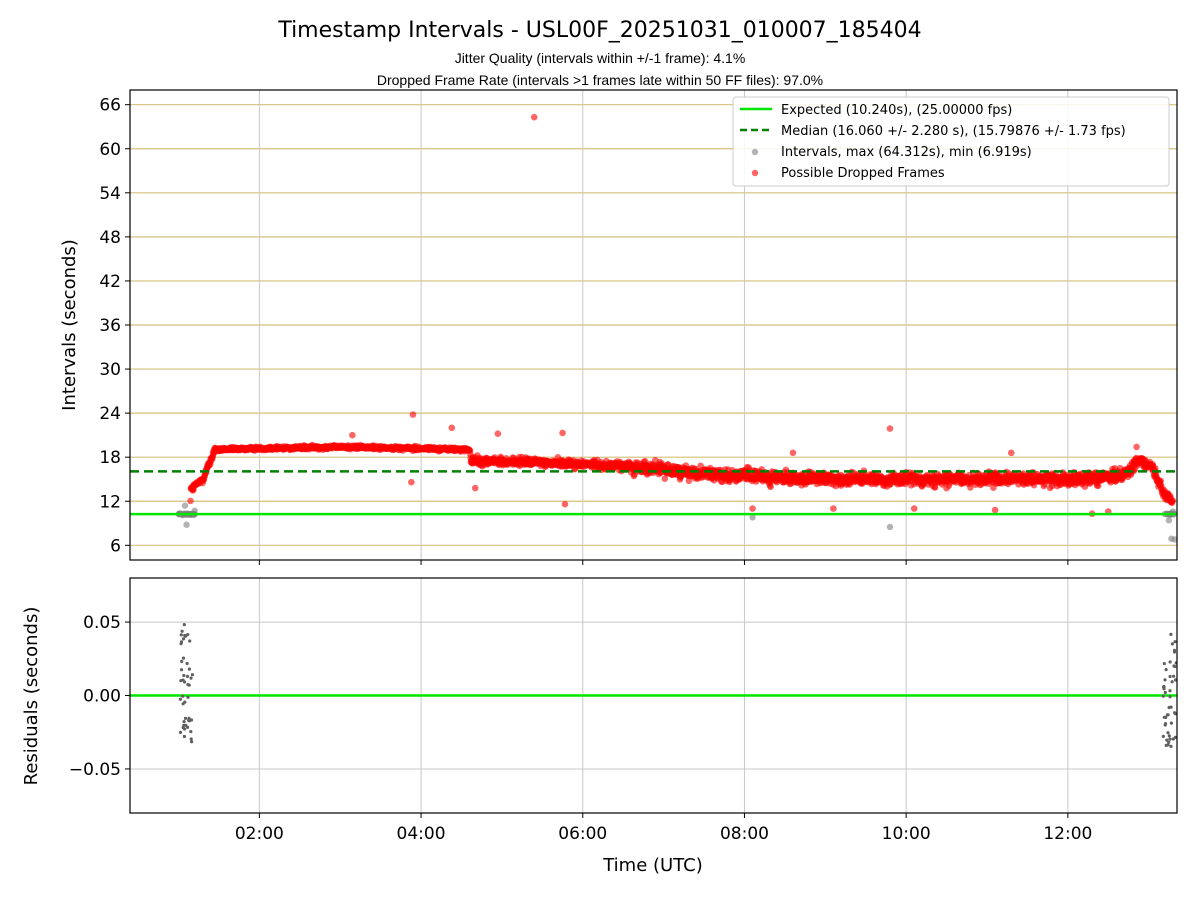 Image resolution: width=1200 pixels, height=900 pixels. Describe the element at coordinates (110, 458) in the screenshot. I see `intervals-y-tick-label: 18` at that location.